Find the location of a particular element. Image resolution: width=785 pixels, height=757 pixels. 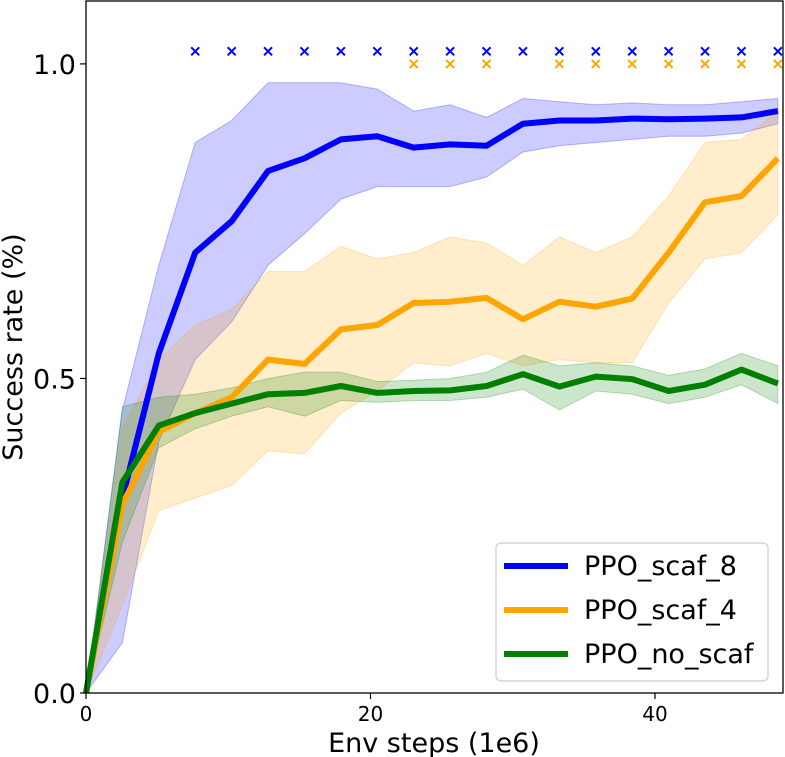

y-tick-label: 0.0 is located at coordinates (54, 694).